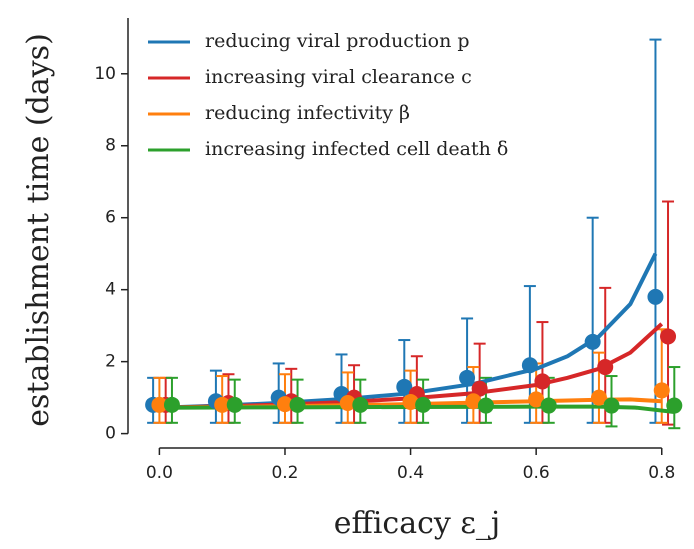 The height and width of the screenshot is (549, 694). Describe the element at coordinates (661, 473) in the screenshot. I see `x-tick-label: 0.8` at that location.